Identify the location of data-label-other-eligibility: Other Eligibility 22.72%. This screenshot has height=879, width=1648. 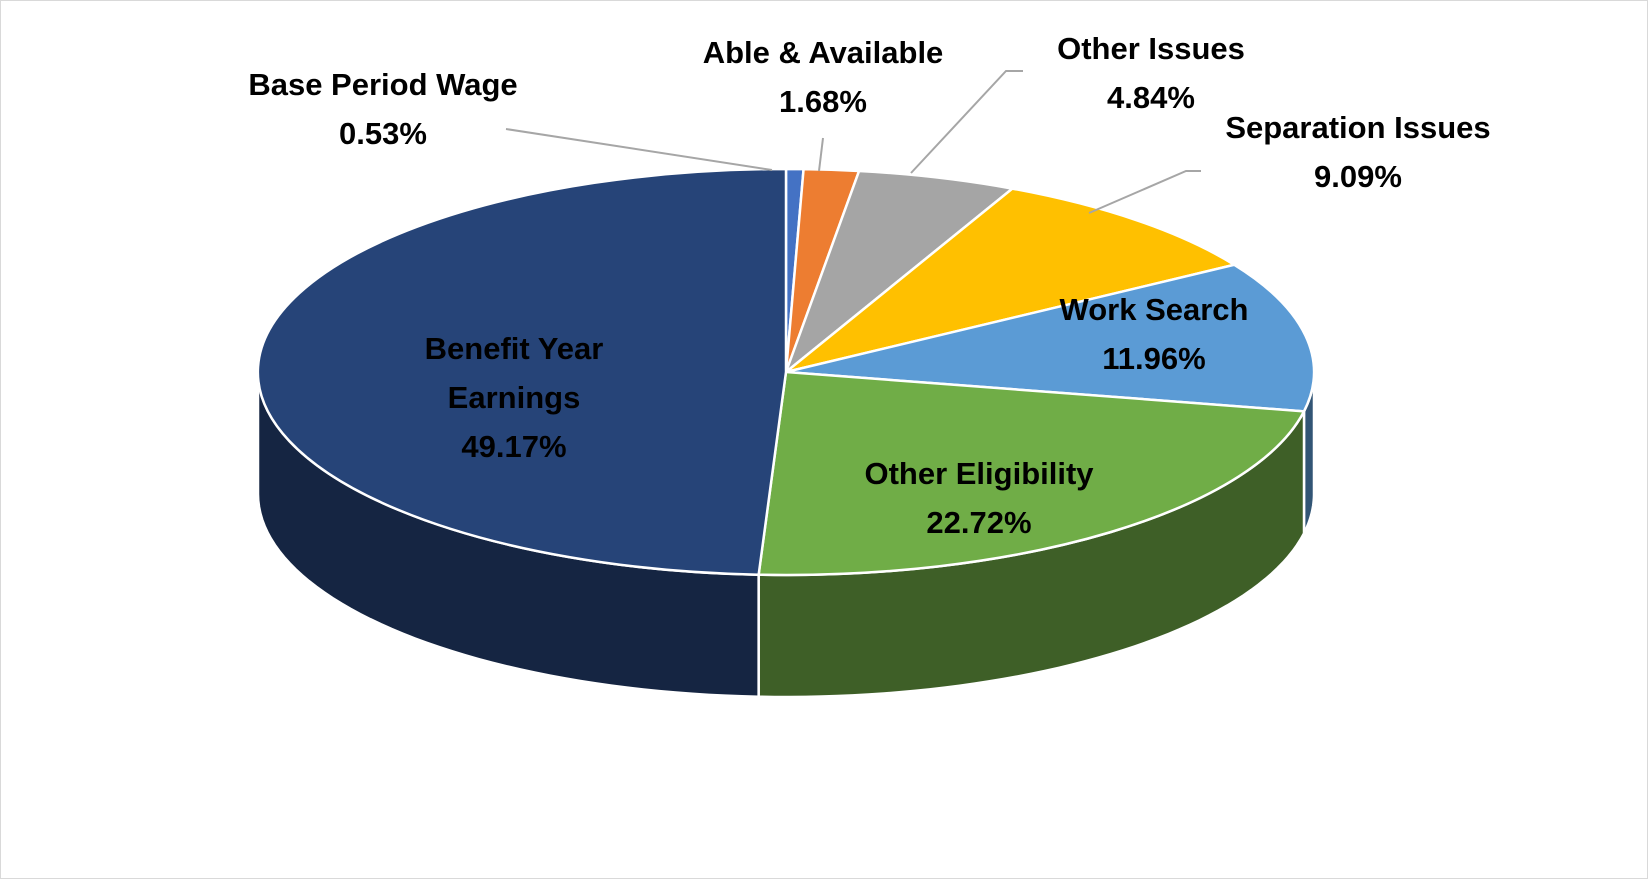
(979, 498).